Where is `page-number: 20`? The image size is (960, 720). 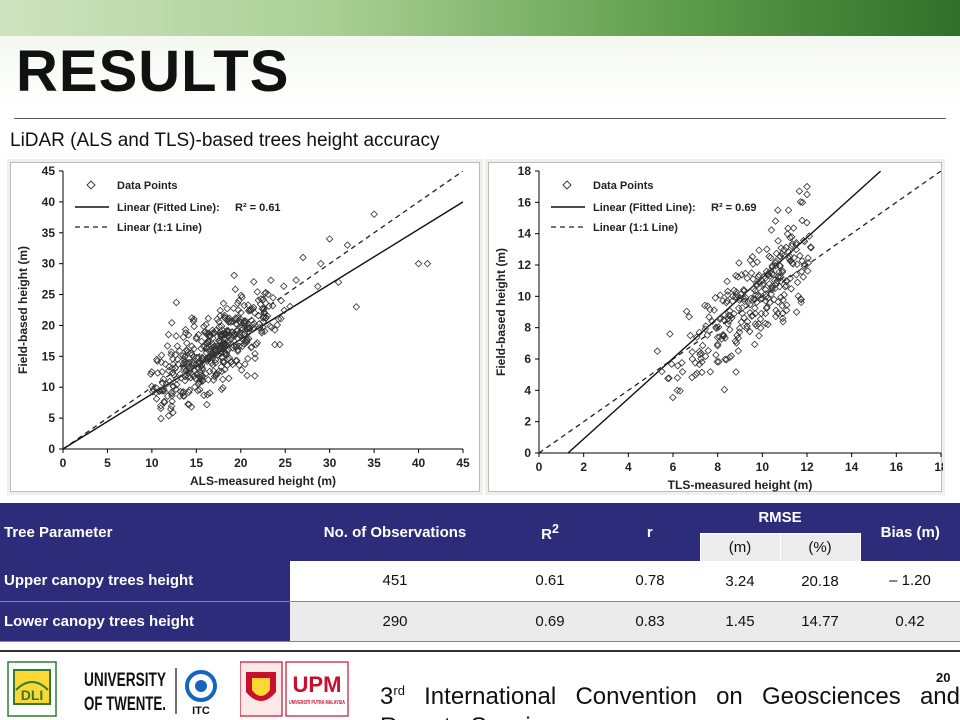
page-number: 20 is located at coordinates (943, 677).